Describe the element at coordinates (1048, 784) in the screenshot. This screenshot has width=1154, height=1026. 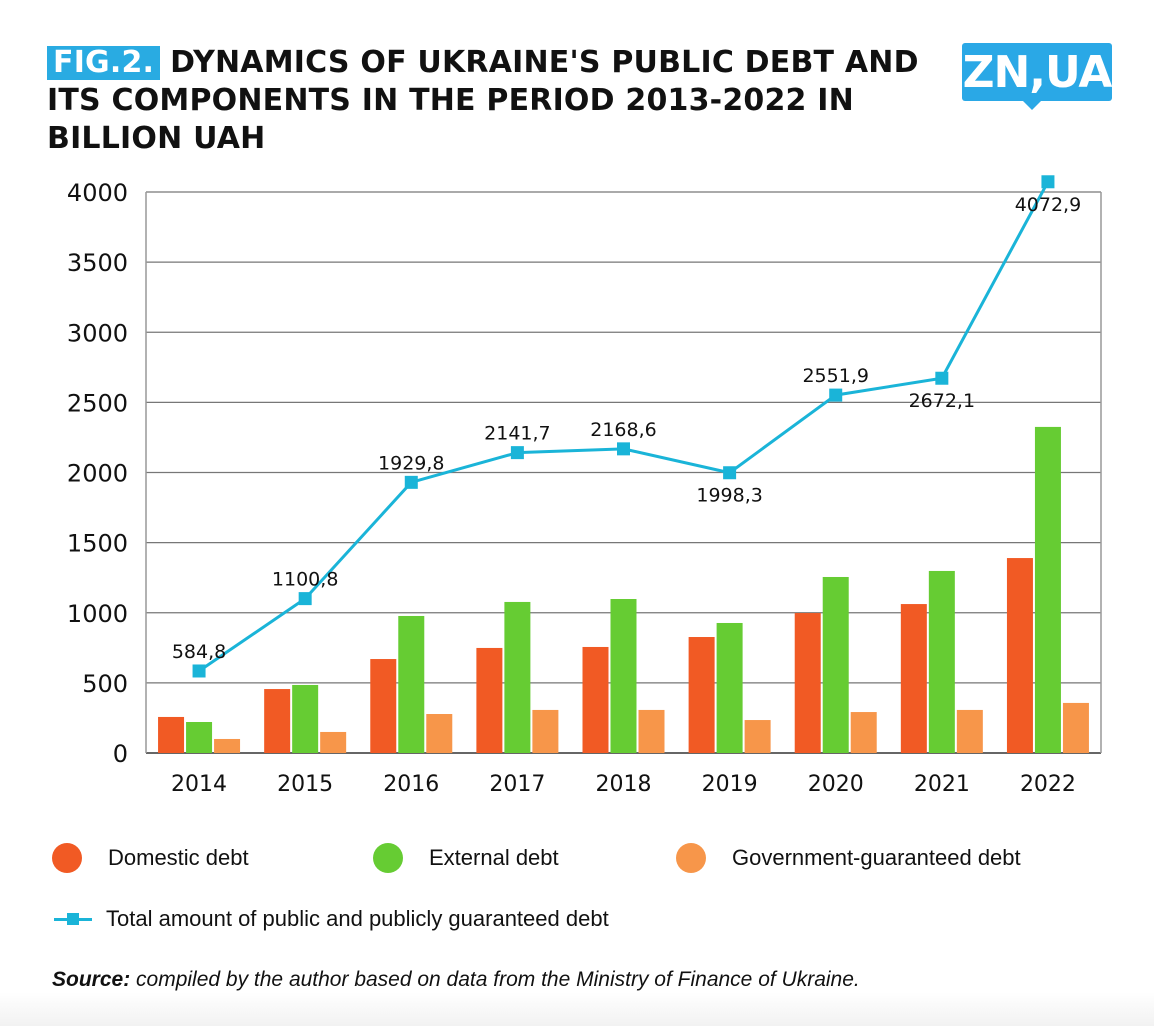
I see `x-tick-label: 2022` at that location.